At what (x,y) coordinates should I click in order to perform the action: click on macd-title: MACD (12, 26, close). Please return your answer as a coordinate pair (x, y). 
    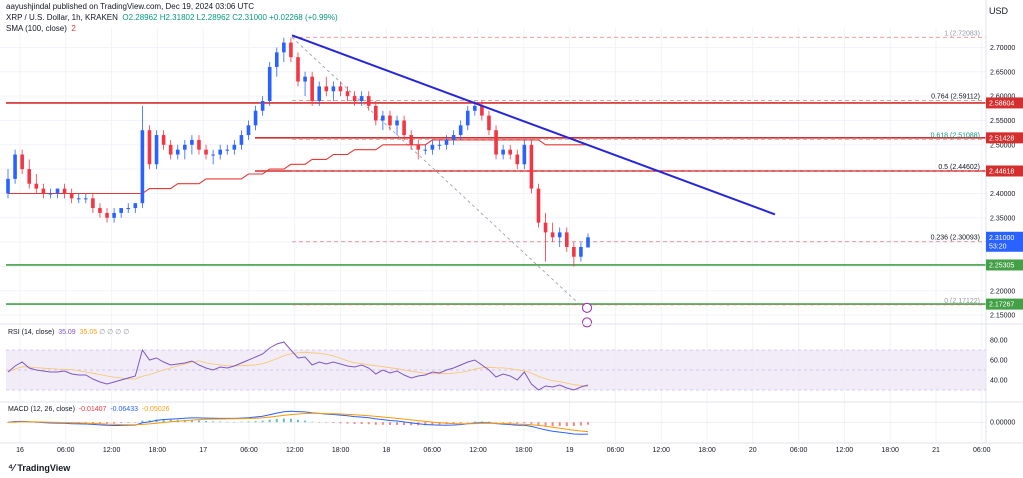
    Looking at the image, I should click on (41, 409).